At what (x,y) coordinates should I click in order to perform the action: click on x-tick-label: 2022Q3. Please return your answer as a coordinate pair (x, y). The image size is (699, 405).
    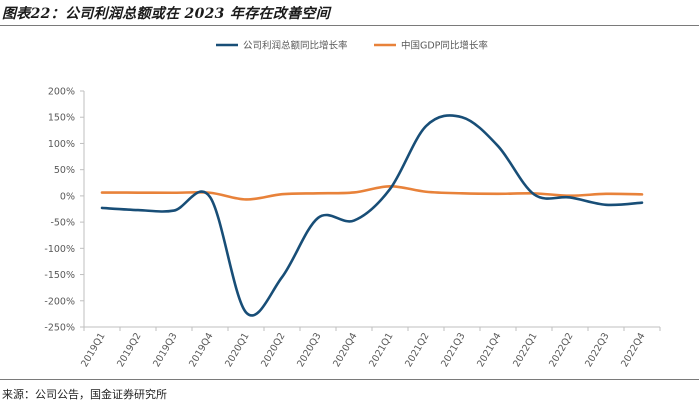
    Looking at the image, I should click on (597, 350).